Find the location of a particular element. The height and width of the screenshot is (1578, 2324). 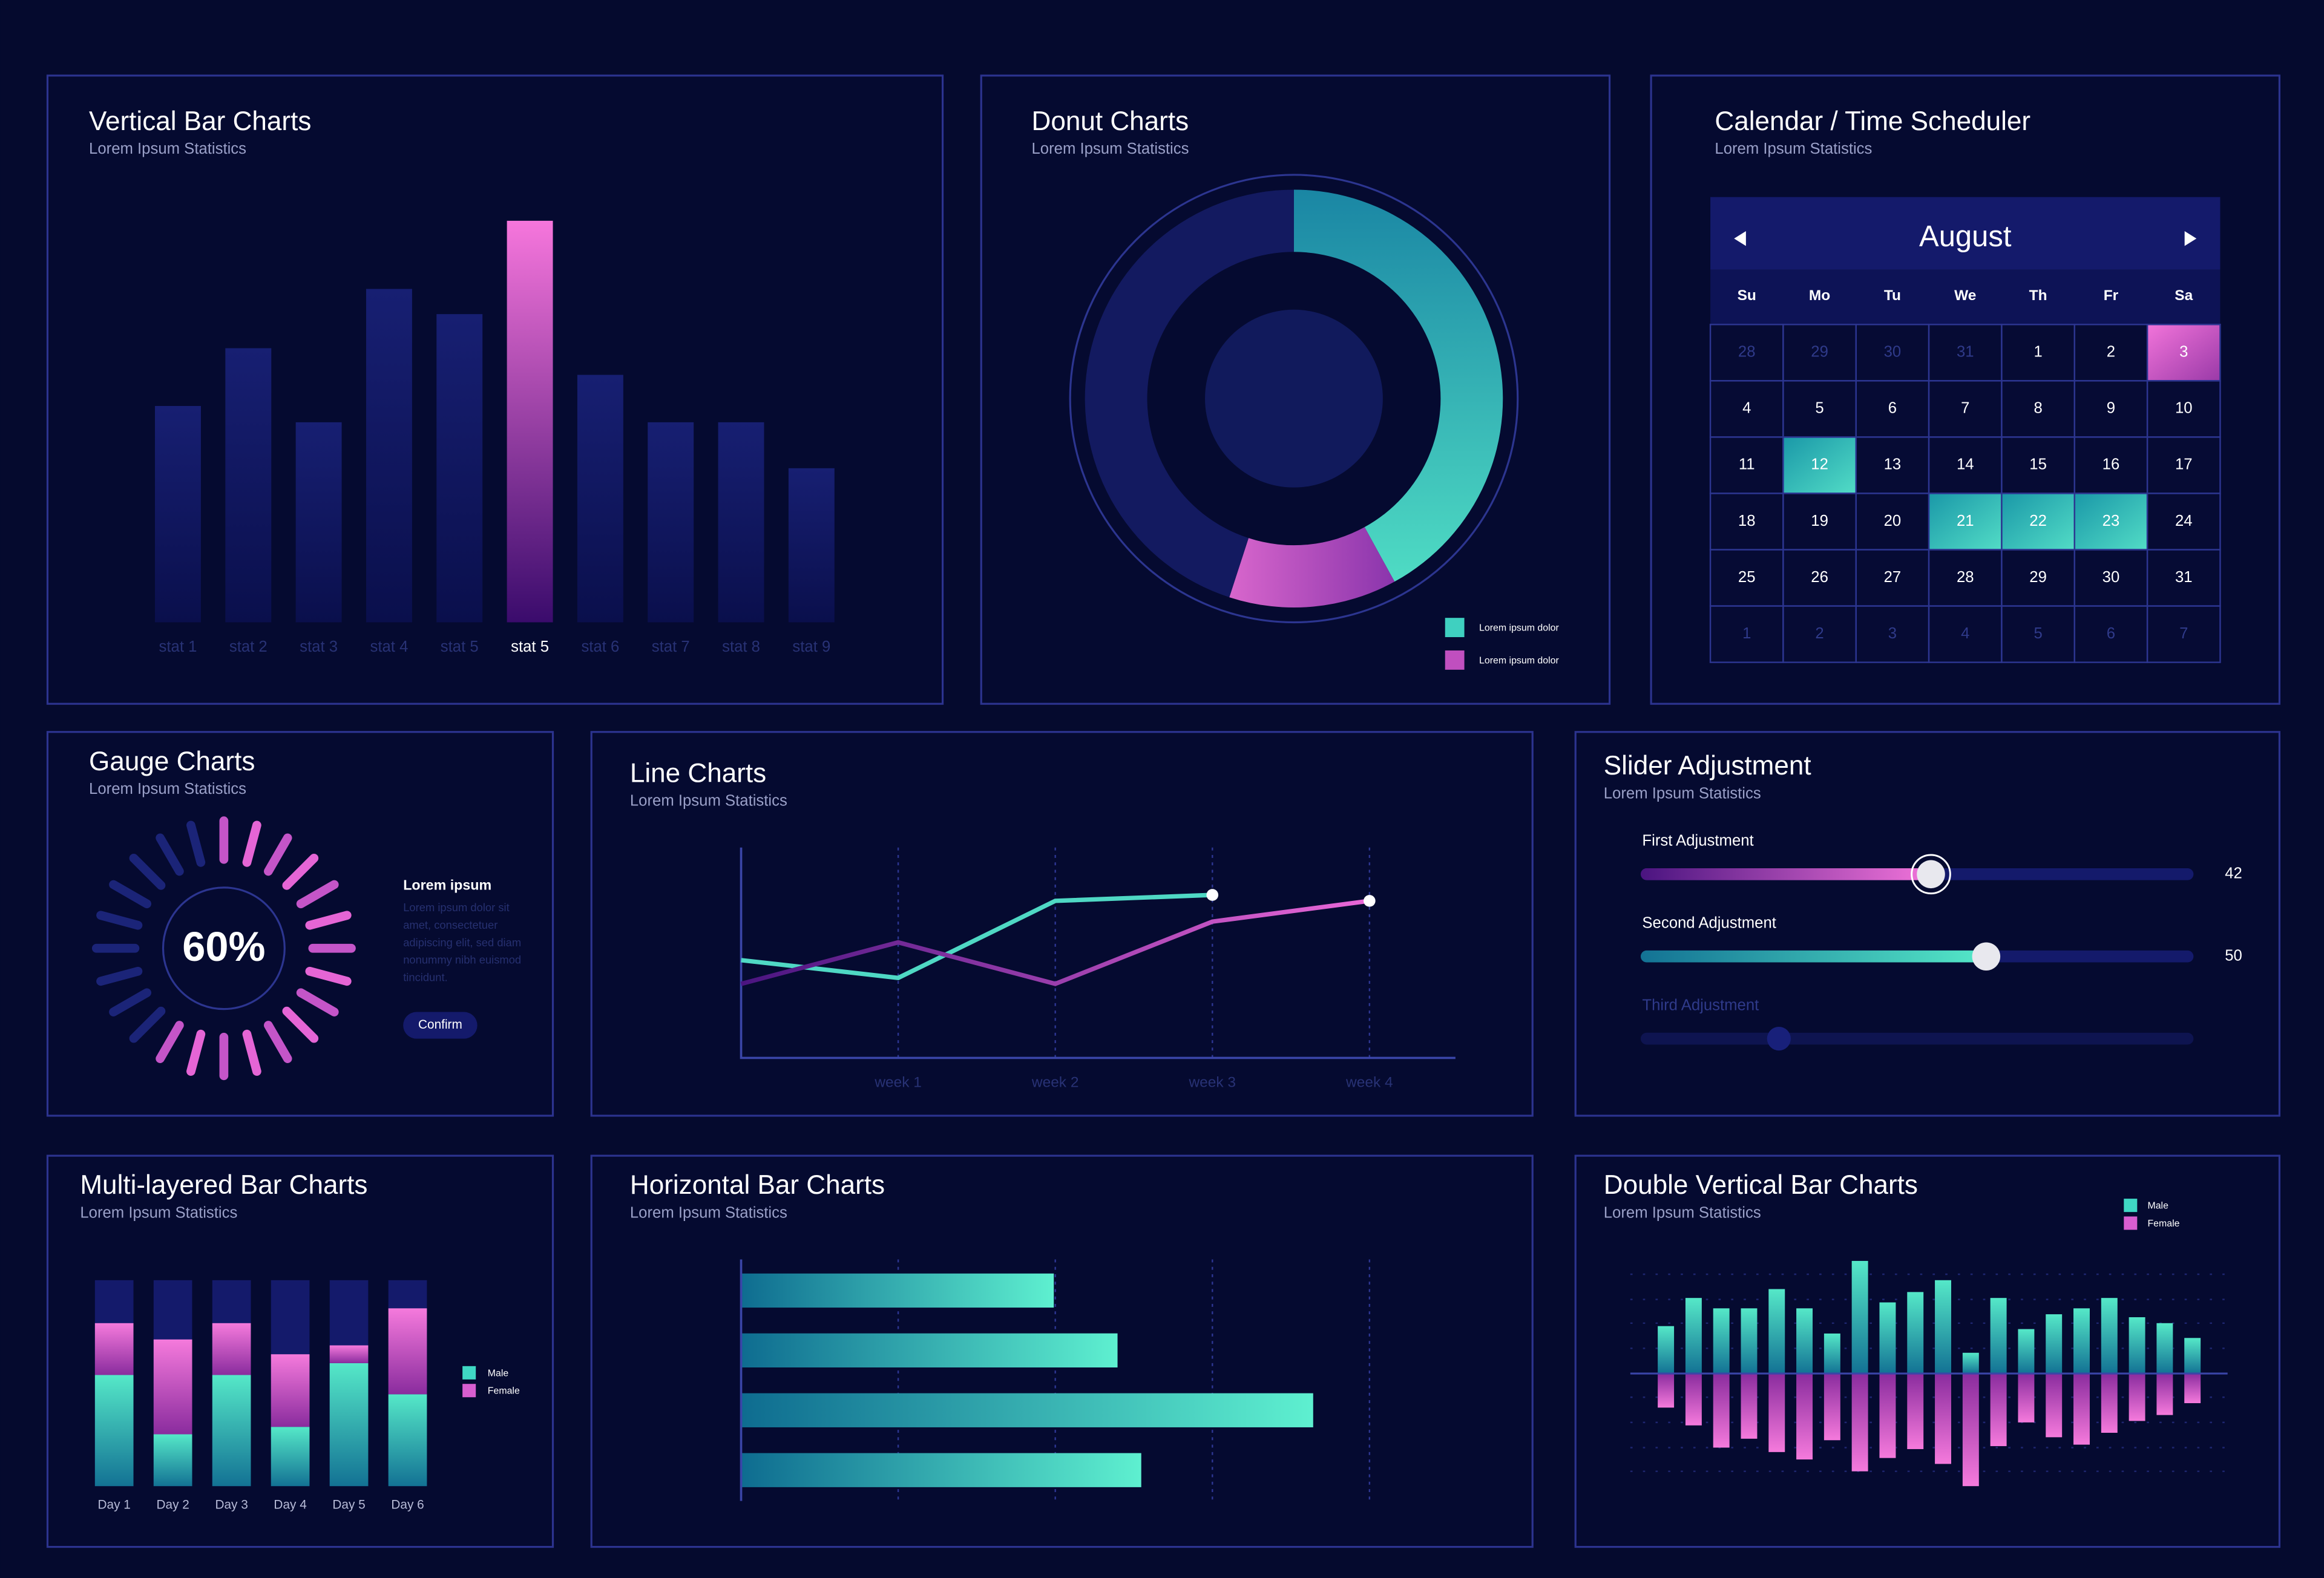

next-month is located at coordinates (2190, 238).